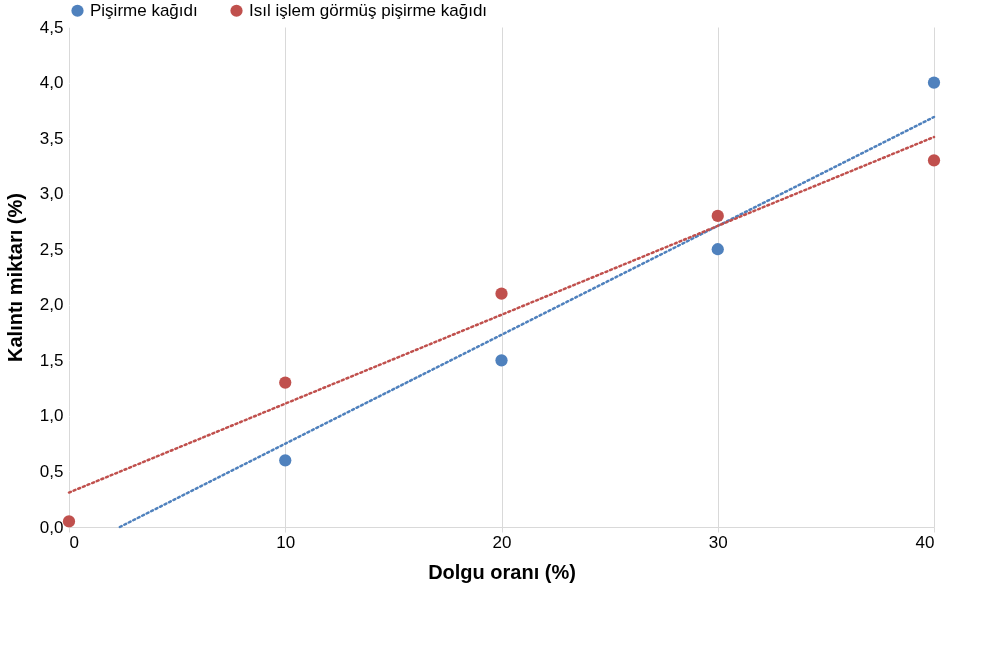 This screenshot has width=1003, height=657. What do you see at coordinates (925, 542) in the screenshot?
I see `x-tick-label: 40` at bounding box center [925, 542].